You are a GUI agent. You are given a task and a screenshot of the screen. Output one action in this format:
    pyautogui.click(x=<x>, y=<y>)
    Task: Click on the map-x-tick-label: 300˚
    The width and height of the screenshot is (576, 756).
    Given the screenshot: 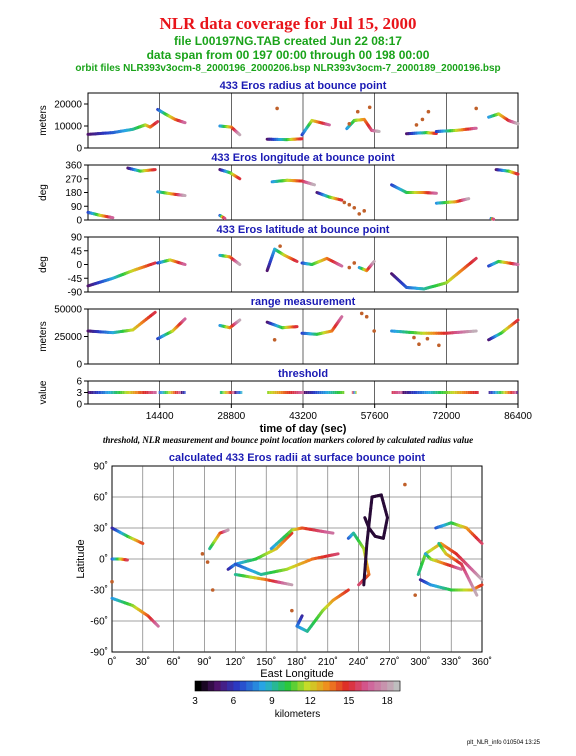 What is the action you would take?
    pyautogui.click(x=420, y=662)
    